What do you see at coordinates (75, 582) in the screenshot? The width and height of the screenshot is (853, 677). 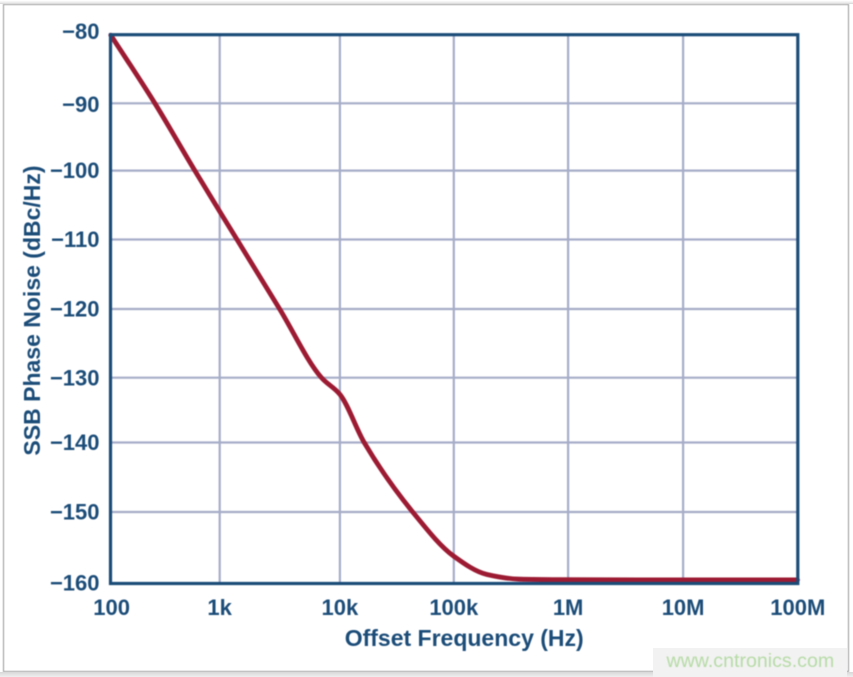 I see `svg-text: −160` at bounding box center [75, 582].